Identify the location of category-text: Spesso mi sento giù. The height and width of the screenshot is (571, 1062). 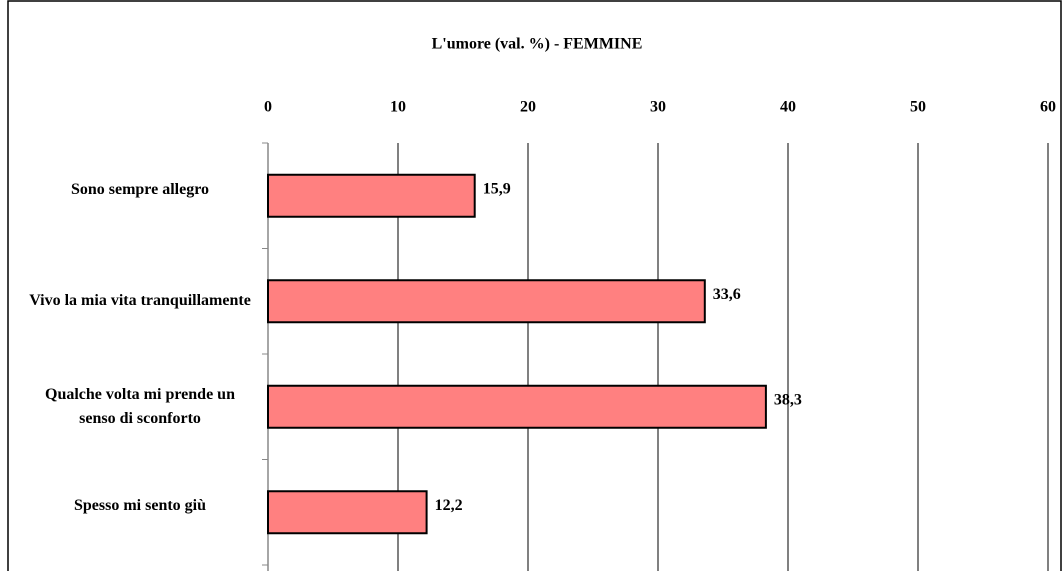
(140, 506).